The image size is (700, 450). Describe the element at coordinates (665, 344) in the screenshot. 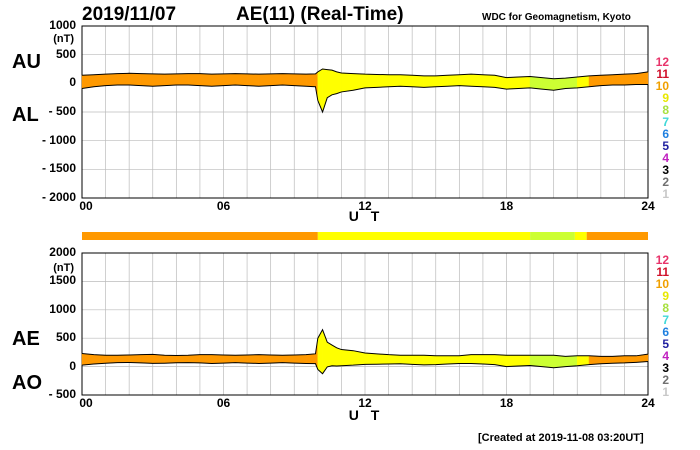

I see `activity-scale-level: 5` at that location.